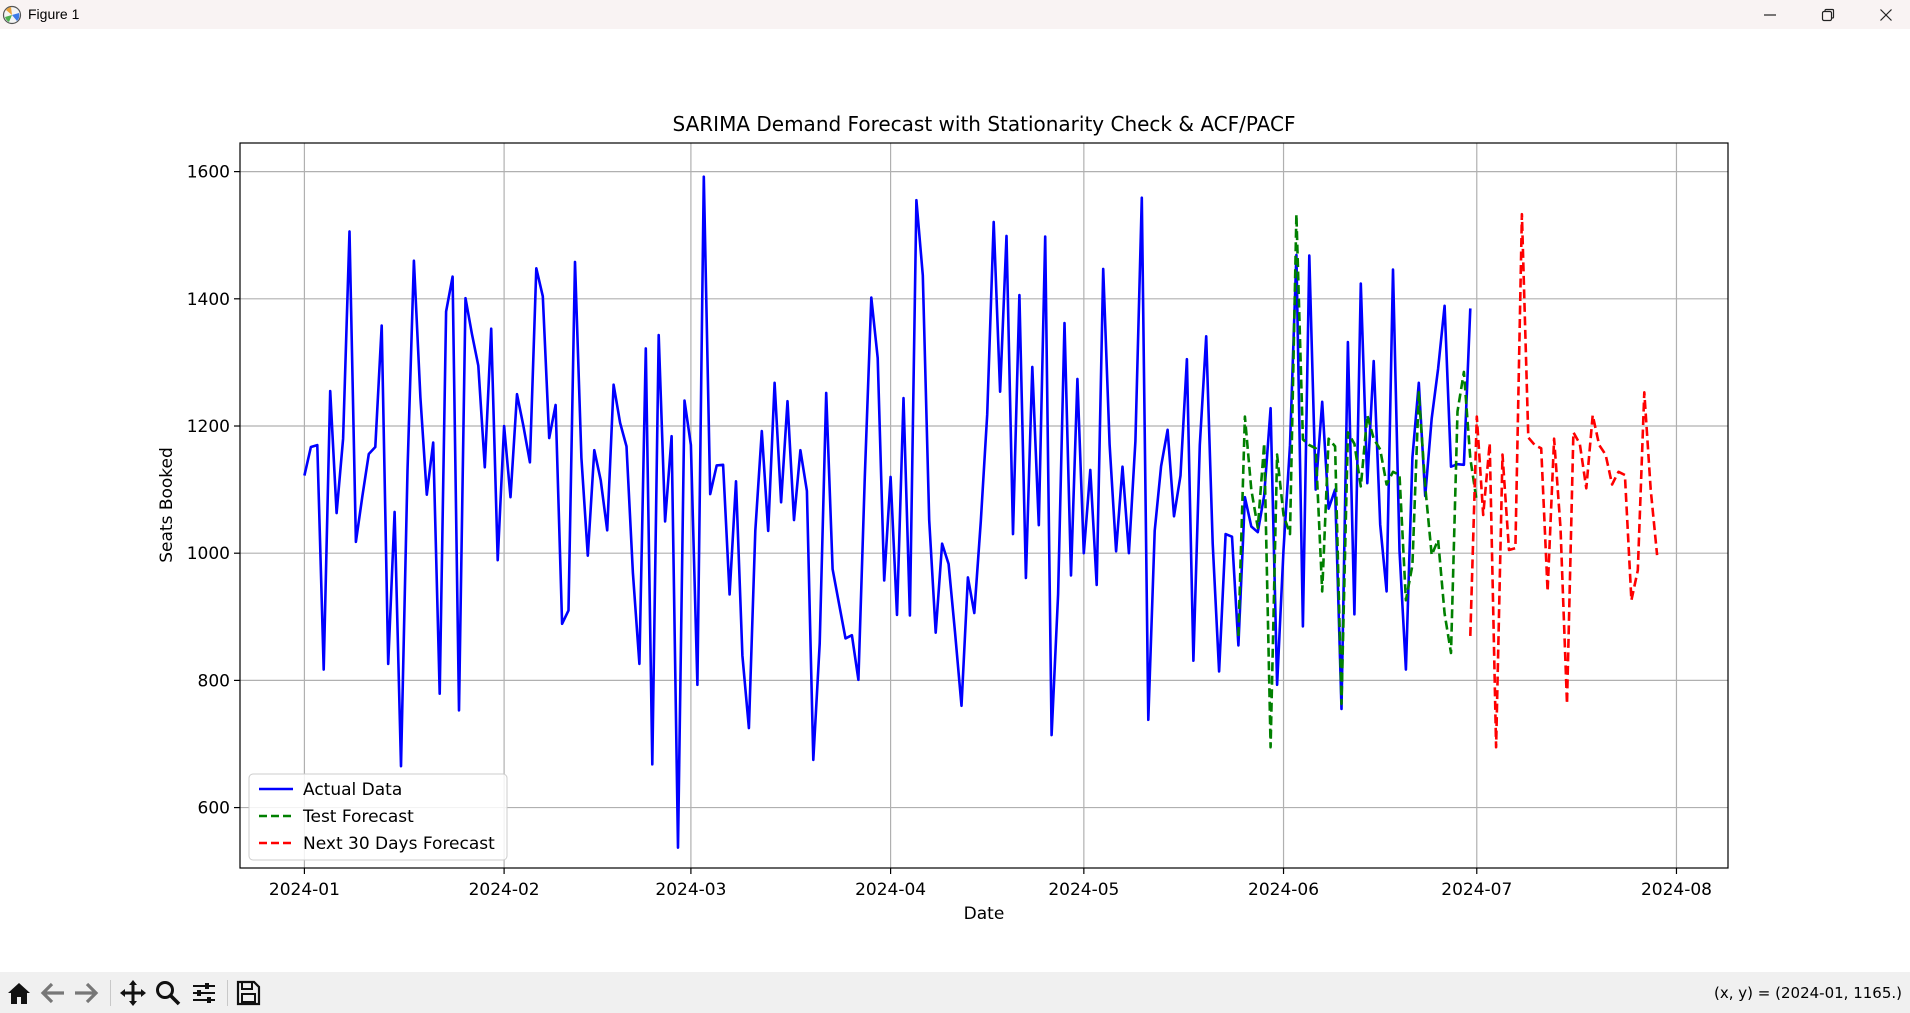  What do you see at coordinates (214, 809) in the screenshot?
I see `y-tick-label: 600` at bounding box center [214, 809].